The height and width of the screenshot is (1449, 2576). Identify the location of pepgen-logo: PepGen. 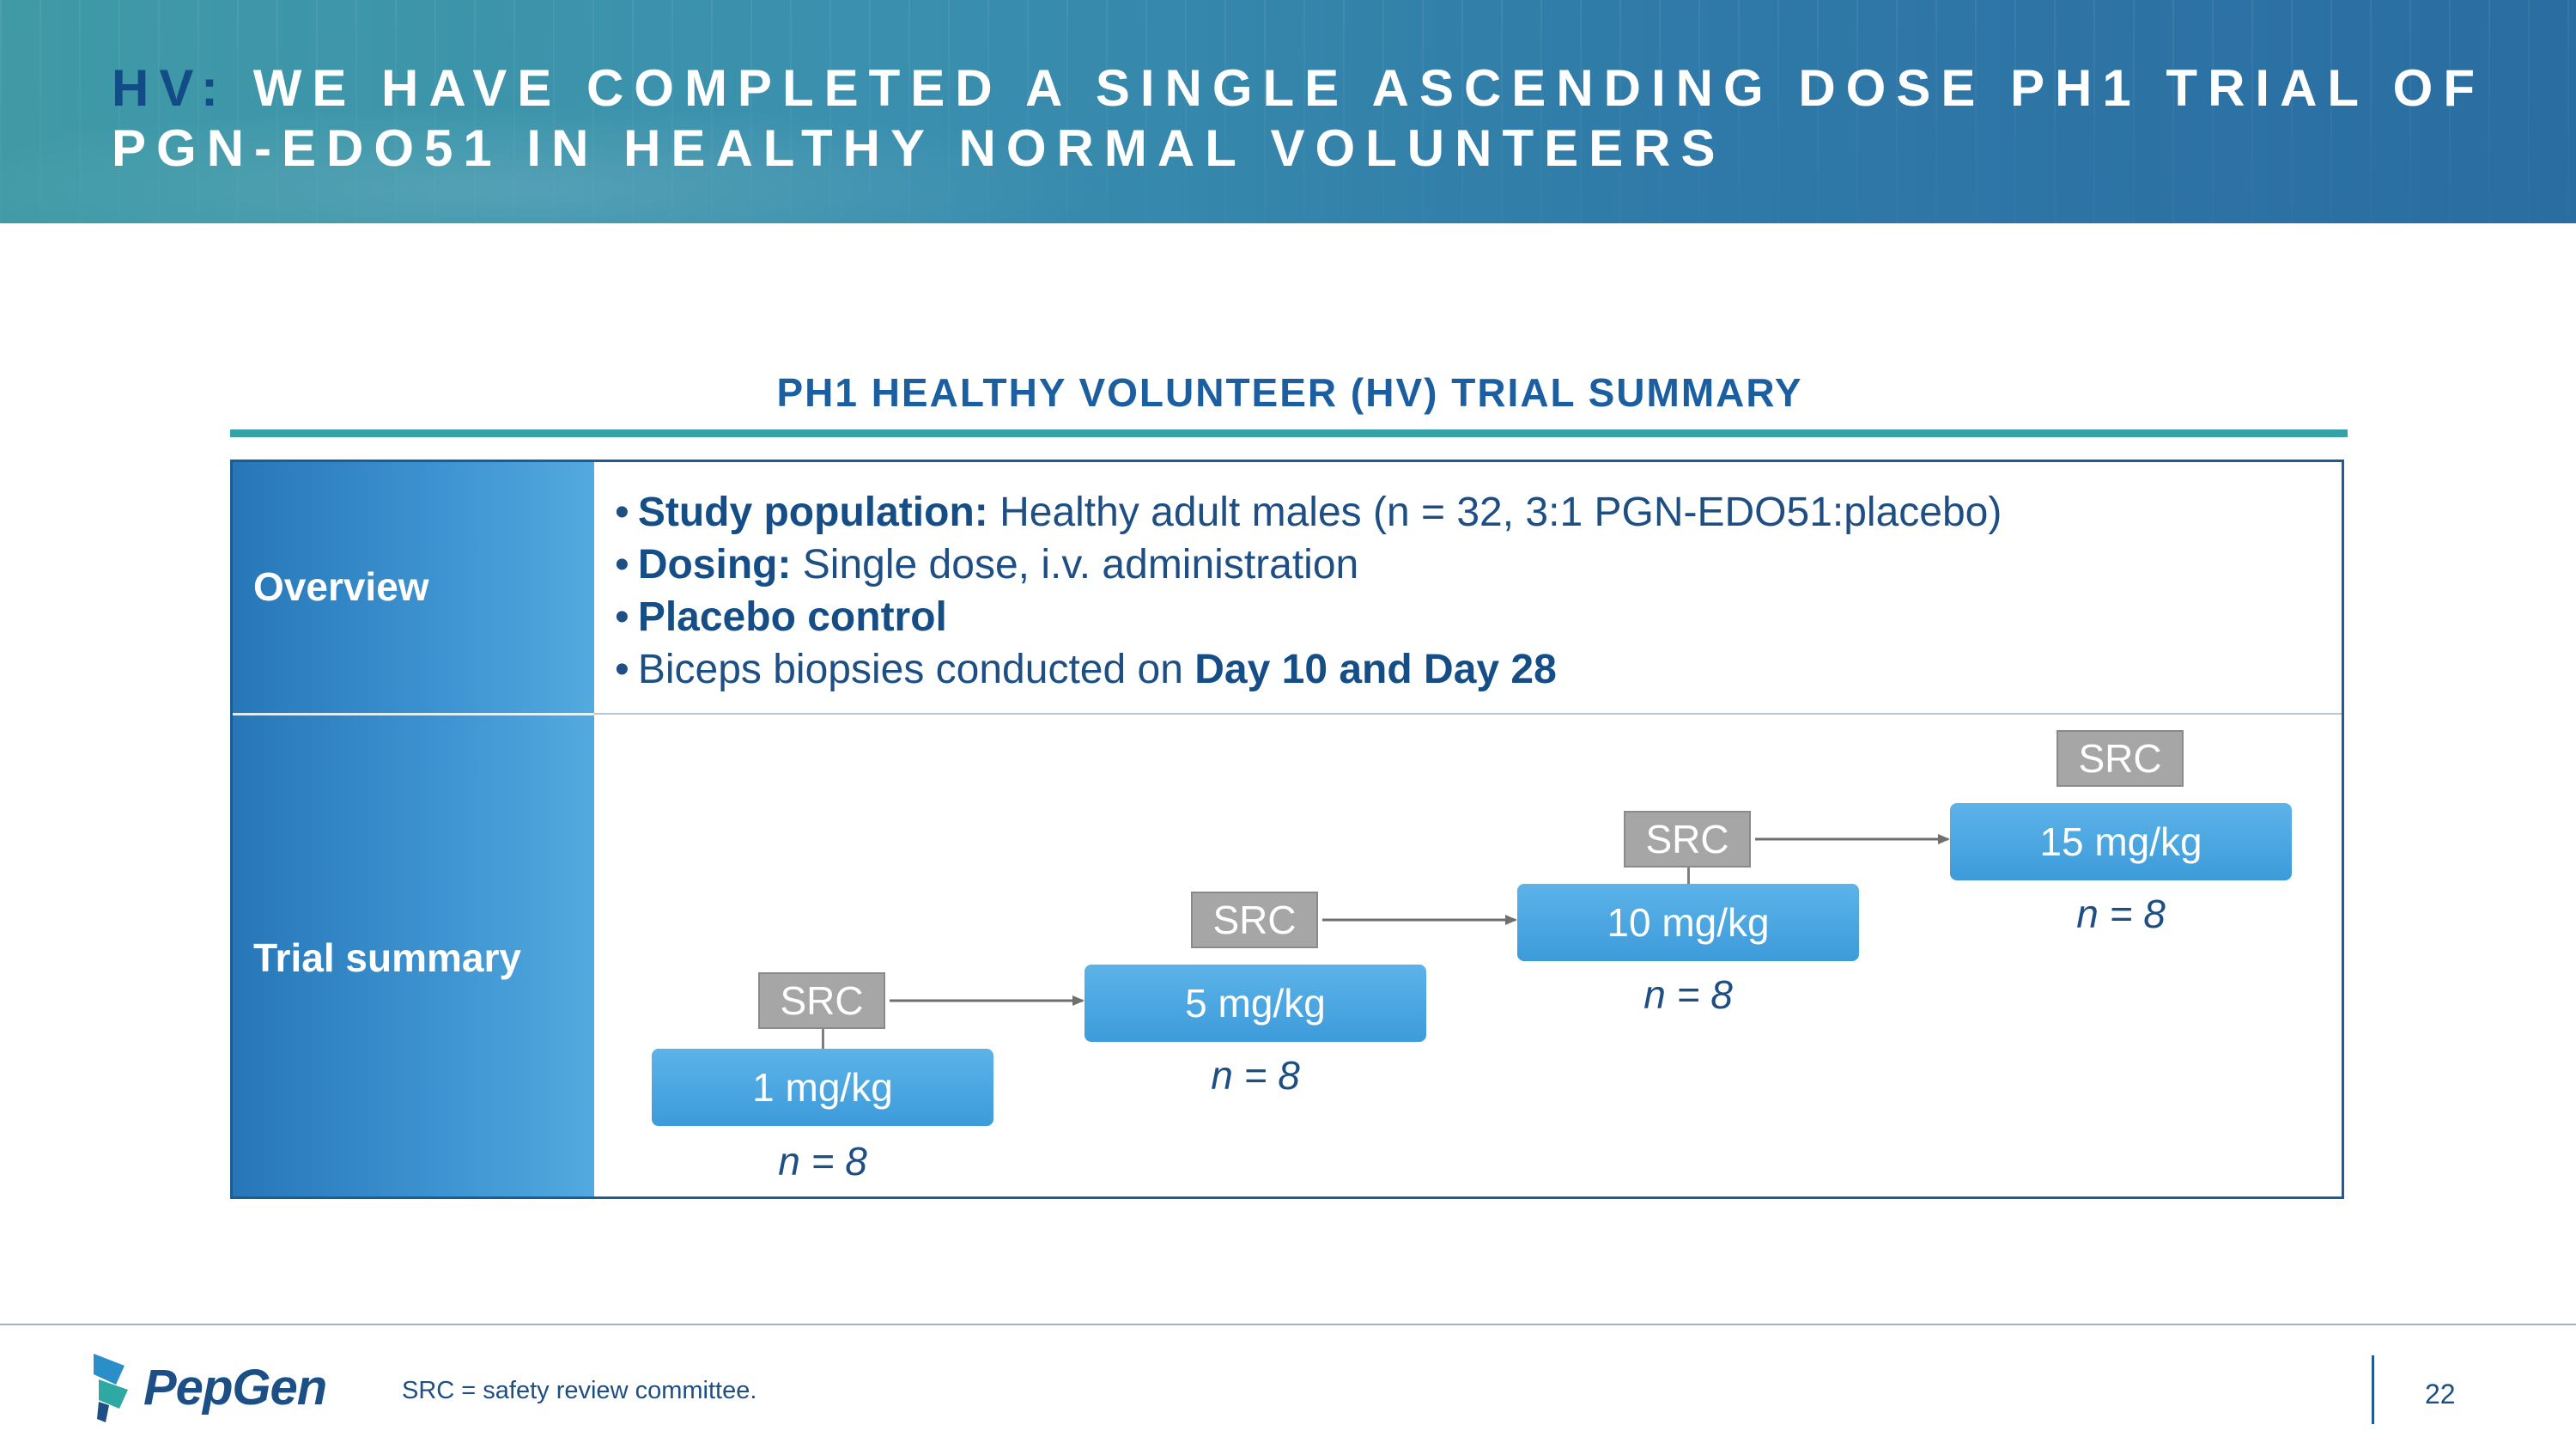
(208, 1387).